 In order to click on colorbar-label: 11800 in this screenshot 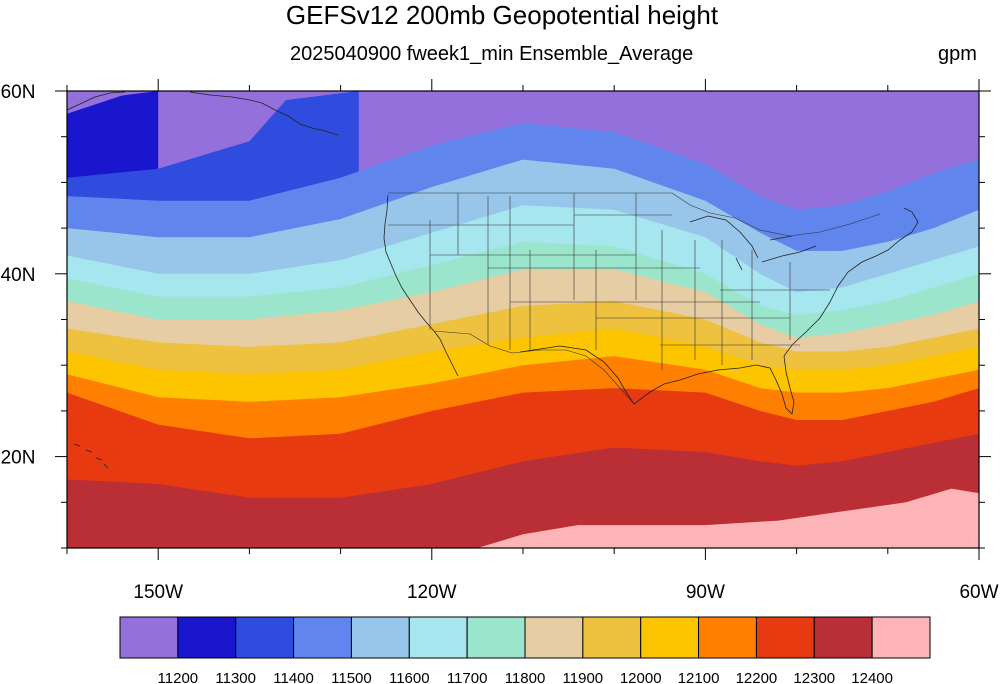, I will do `click(525, 677)`.